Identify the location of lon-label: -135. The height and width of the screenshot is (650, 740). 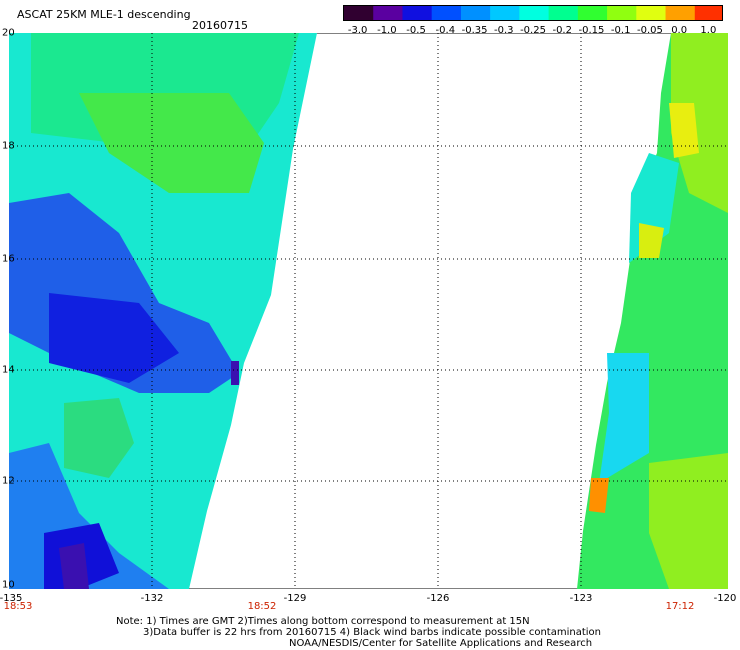
(11, 598).